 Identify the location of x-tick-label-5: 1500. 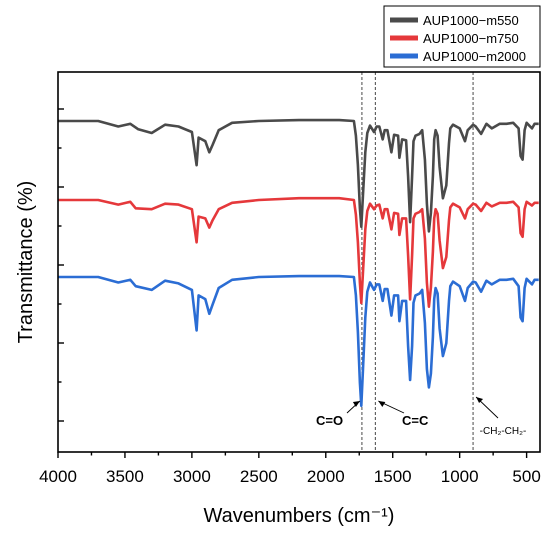
(393, 476).